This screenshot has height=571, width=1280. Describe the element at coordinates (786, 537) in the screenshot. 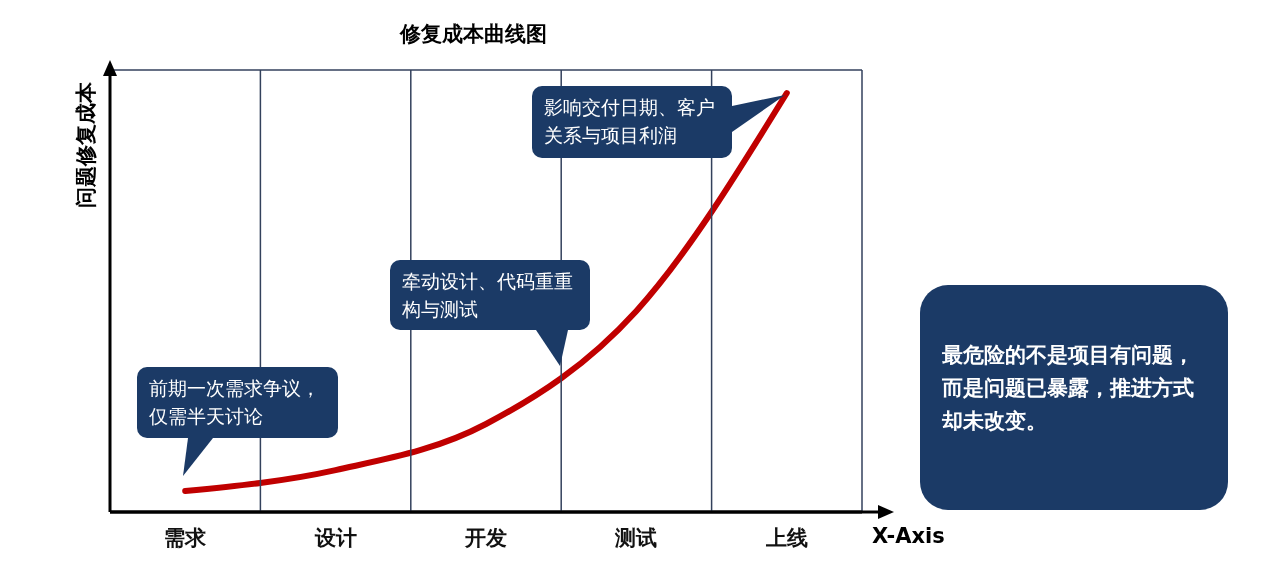

I see `x-tick-label: 上线` at that location.